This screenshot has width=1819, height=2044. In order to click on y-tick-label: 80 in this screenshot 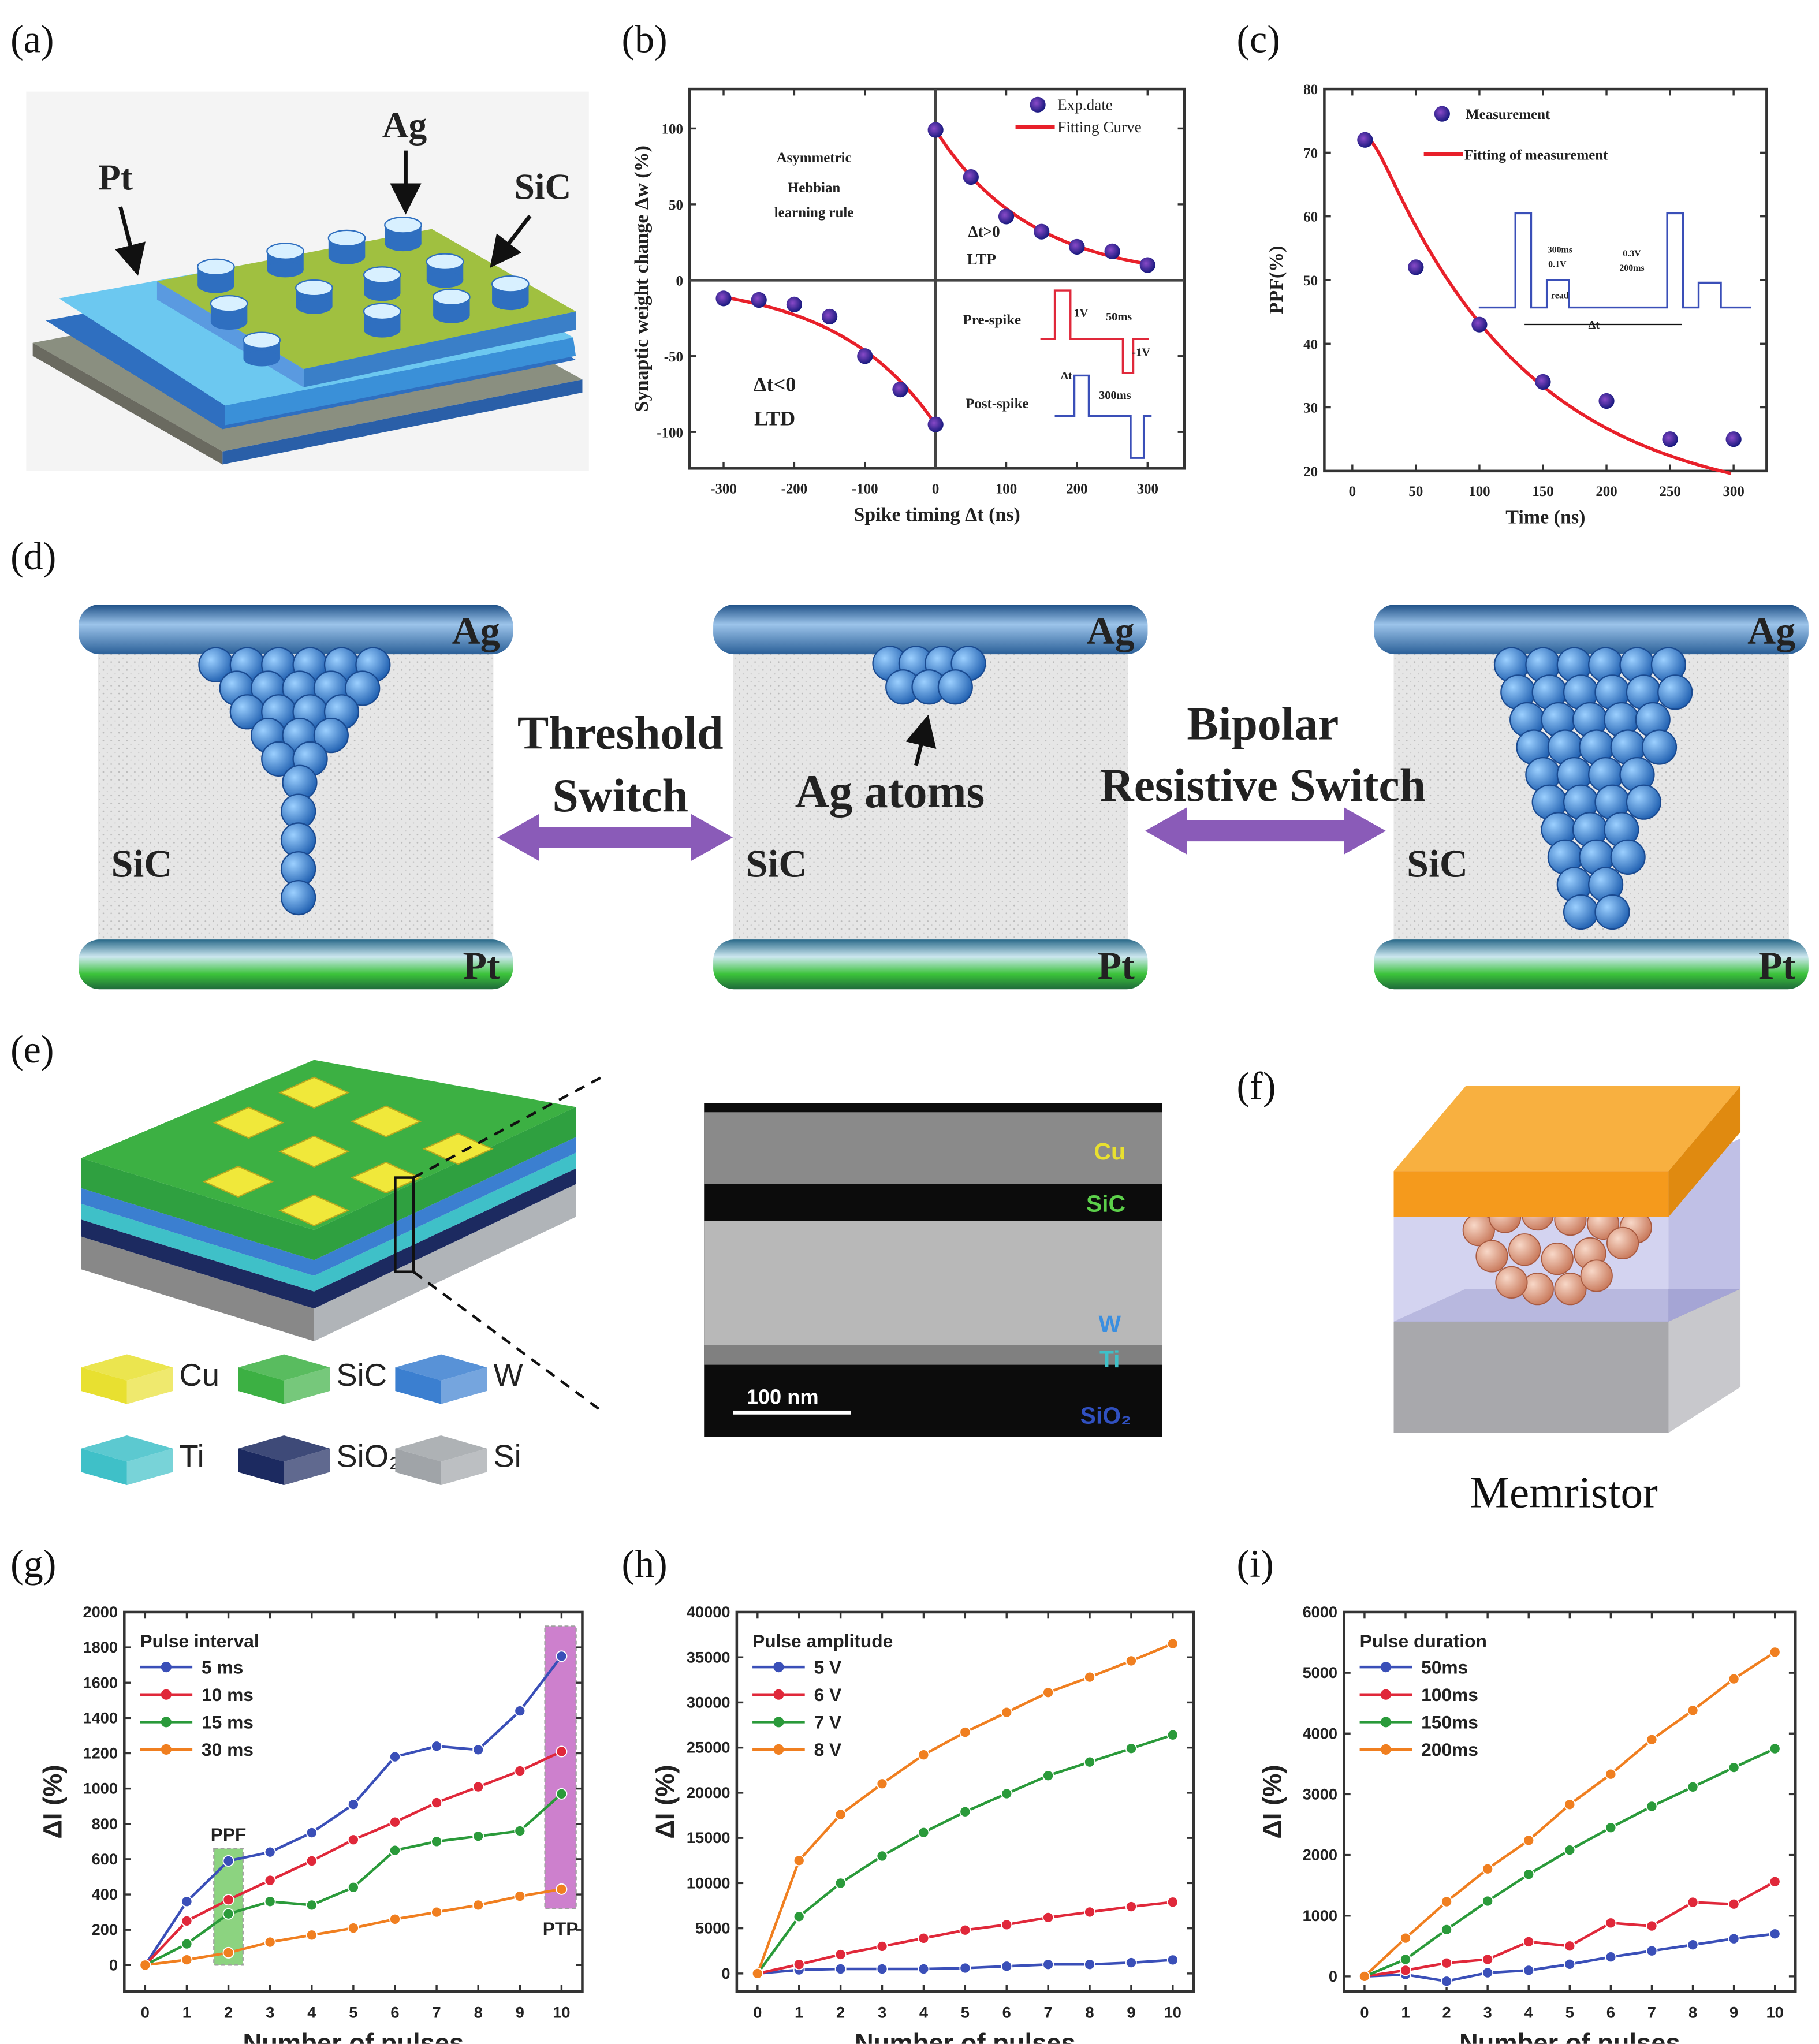, I will do `click(1311, 90)`.